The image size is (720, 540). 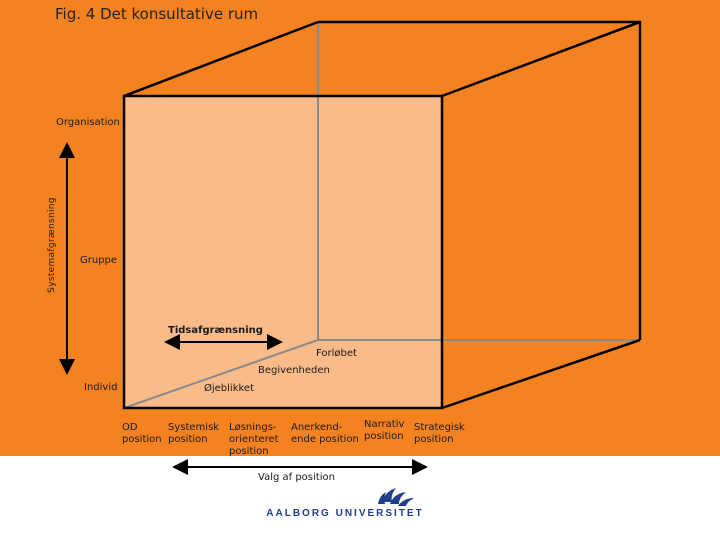 I want to click on position-narrativ: Narrativ position, so click(x=384, y=432).